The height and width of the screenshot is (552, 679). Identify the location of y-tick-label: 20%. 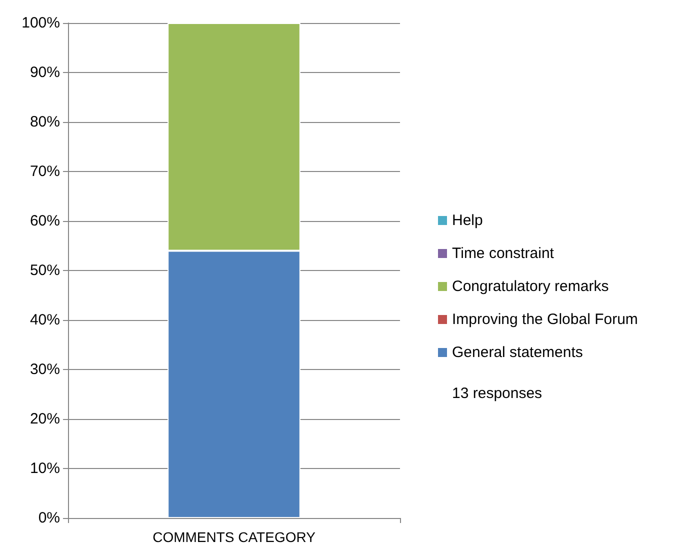
(45, 419).